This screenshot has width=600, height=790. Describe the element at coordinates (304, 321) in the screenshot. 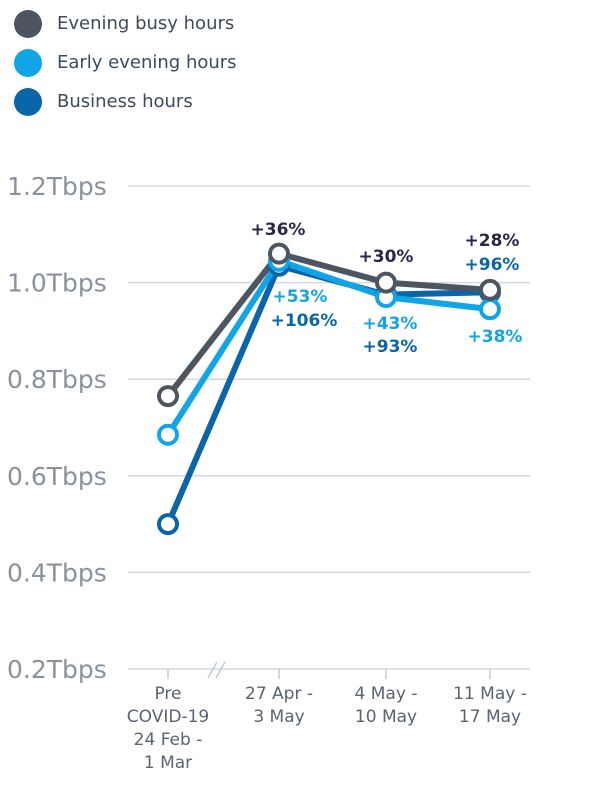

I see `data-label: +106%` at that location.